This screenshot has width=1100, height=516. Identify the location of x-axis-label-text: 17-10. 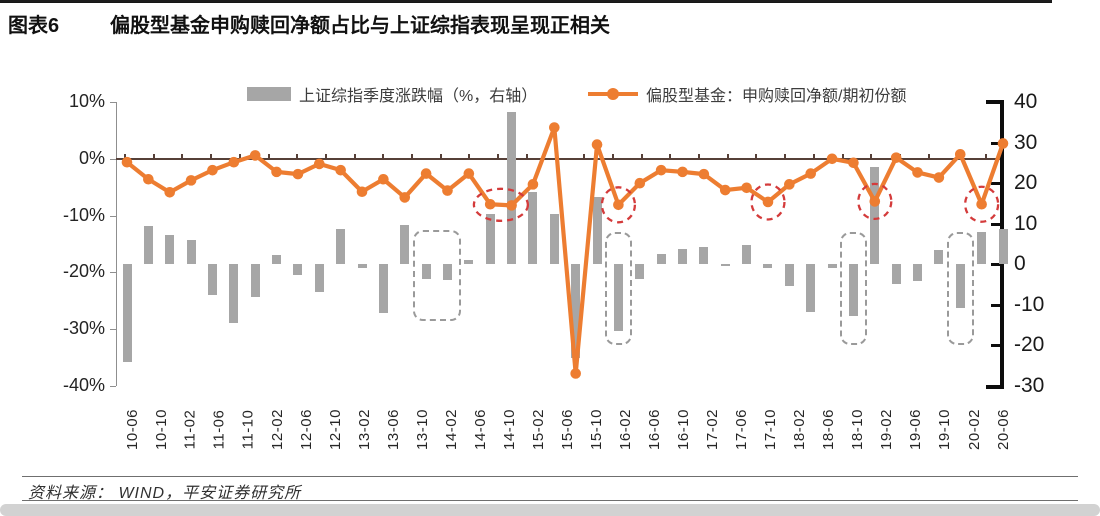
(771, 429).